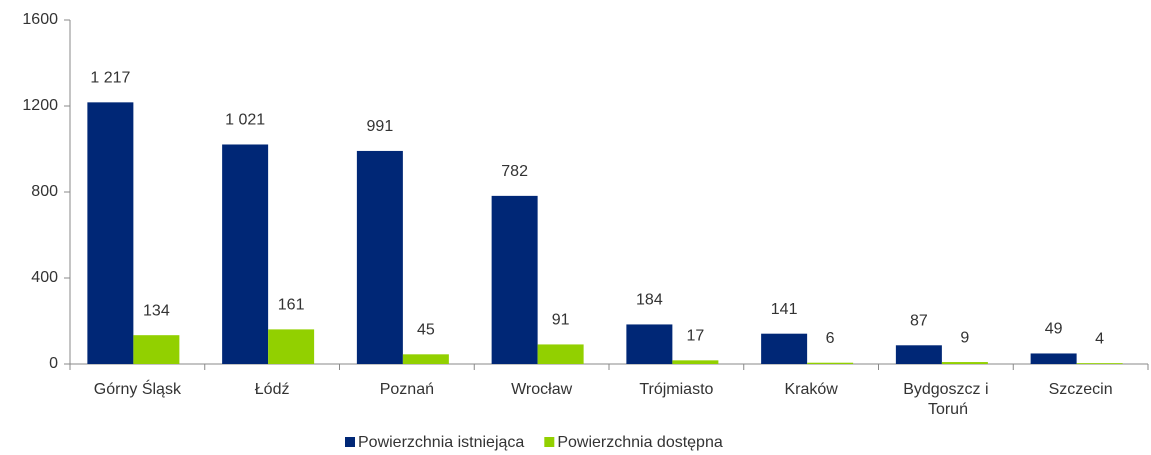  Describe the element at coordinates (138, 388) in the screenshot. I see `x-tick-label: Górny Śląsk` at that location.